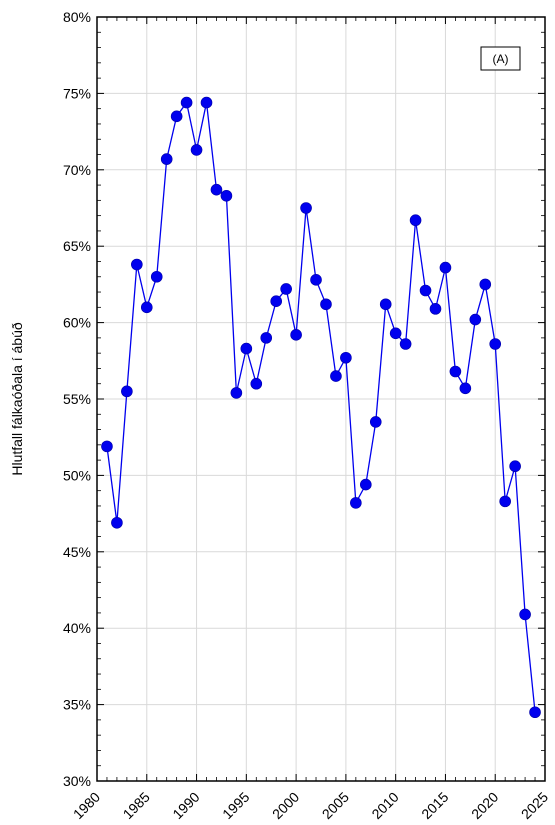  Describe the element at coordinates (77, 475) in the screenshot. I see `y-tick-label: 50%` at that location.